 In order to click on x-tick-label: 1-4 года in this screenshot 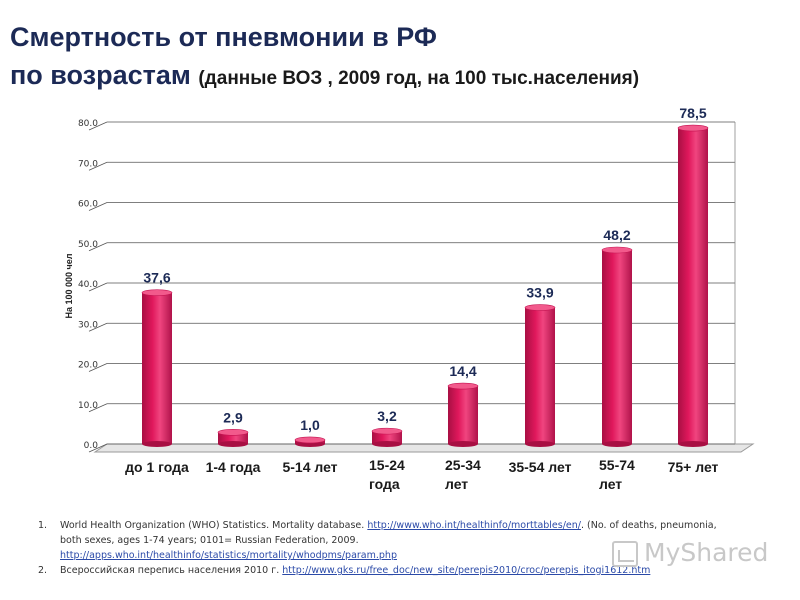, I will do `click(233, 467)`.